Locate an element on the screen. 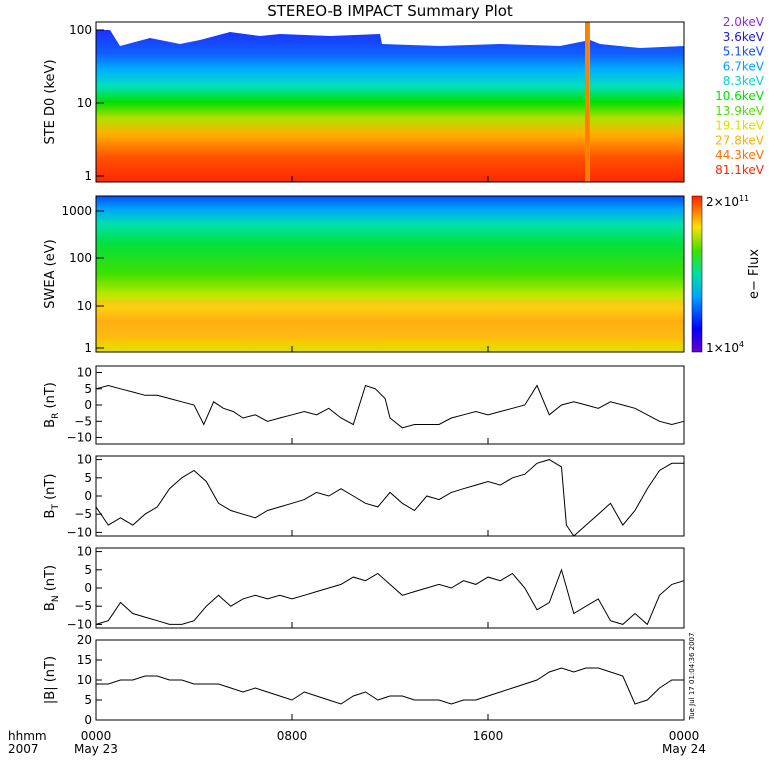 This screenshot has width=780, height=780. bn-ytick-label: −10 is located at coordinates (79, 624).